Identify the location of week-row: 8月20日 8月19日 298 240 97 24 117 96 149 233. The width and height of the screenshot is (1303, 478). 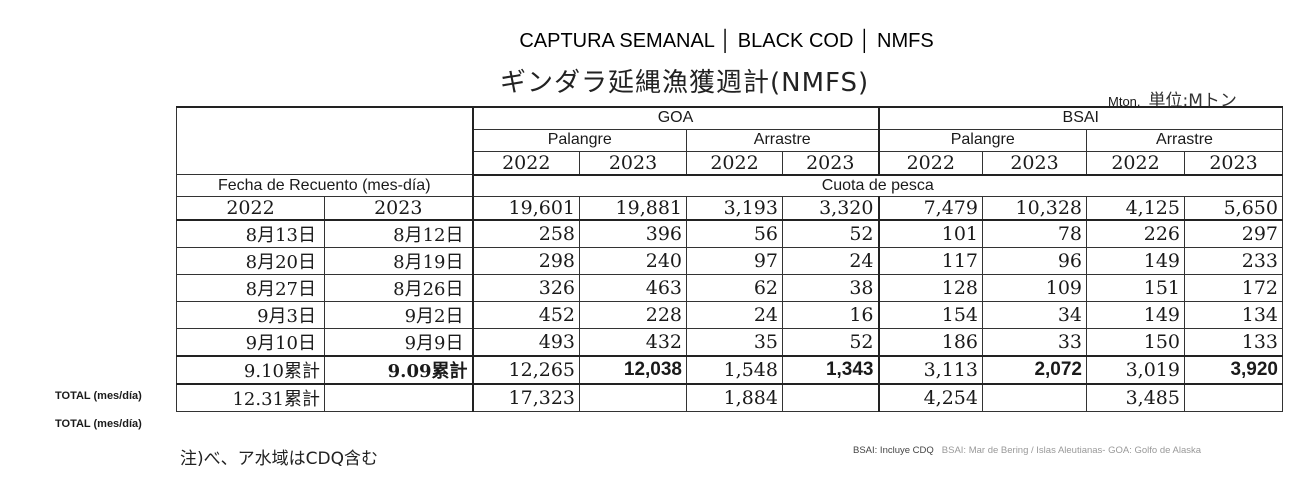
(729, 261).